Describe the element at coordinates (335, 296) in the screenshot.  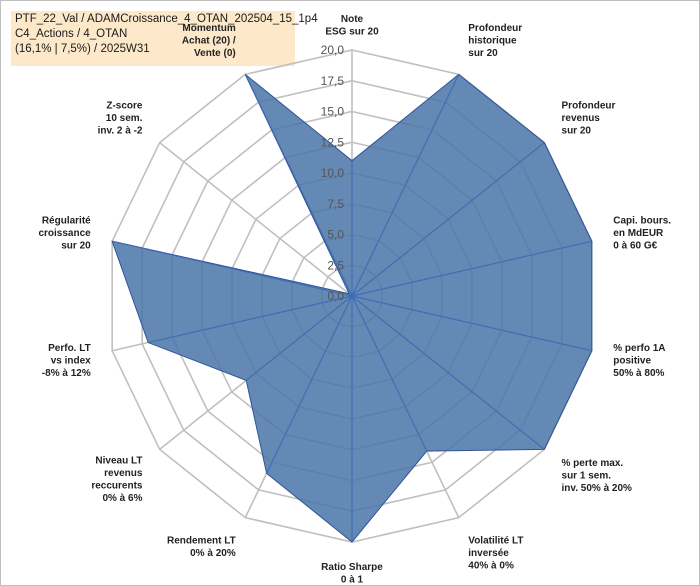
I see `axis-tick-label: 0,0` at that location.